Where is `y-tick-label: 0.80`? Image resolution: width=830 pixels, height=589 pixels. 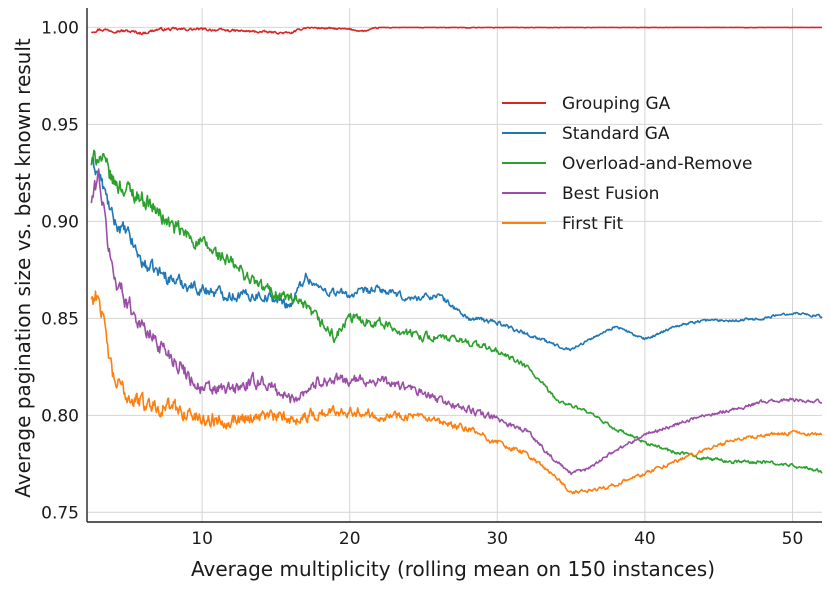 y-tick-label: 0.80 is located at coordinates (60, 416).